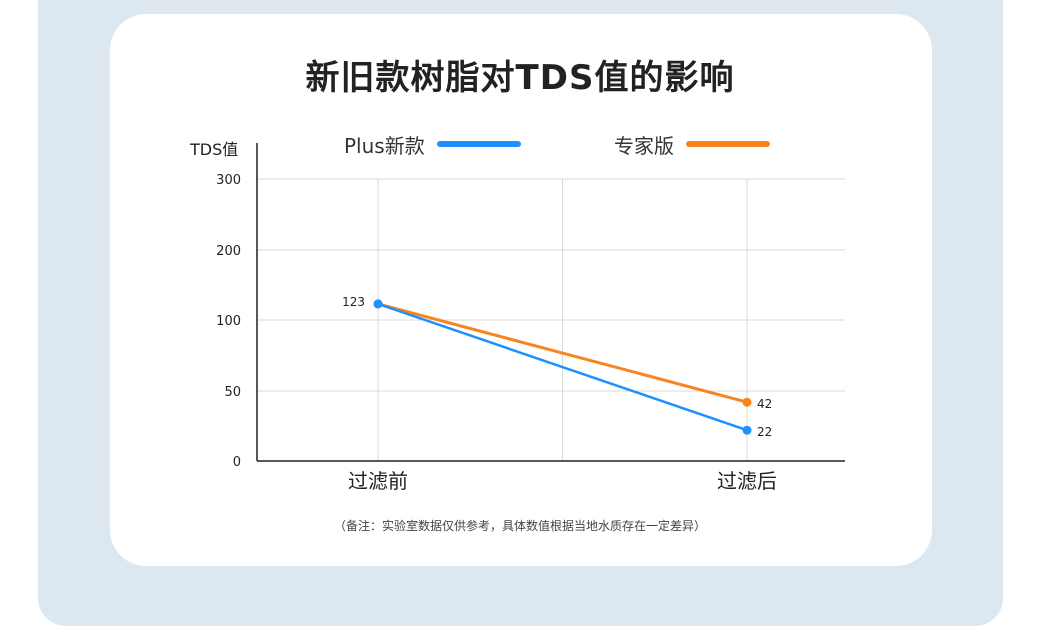  Describe the element at coordinates (237, 462) in the screenshot. I see `y-tick-label: 0` at that location.